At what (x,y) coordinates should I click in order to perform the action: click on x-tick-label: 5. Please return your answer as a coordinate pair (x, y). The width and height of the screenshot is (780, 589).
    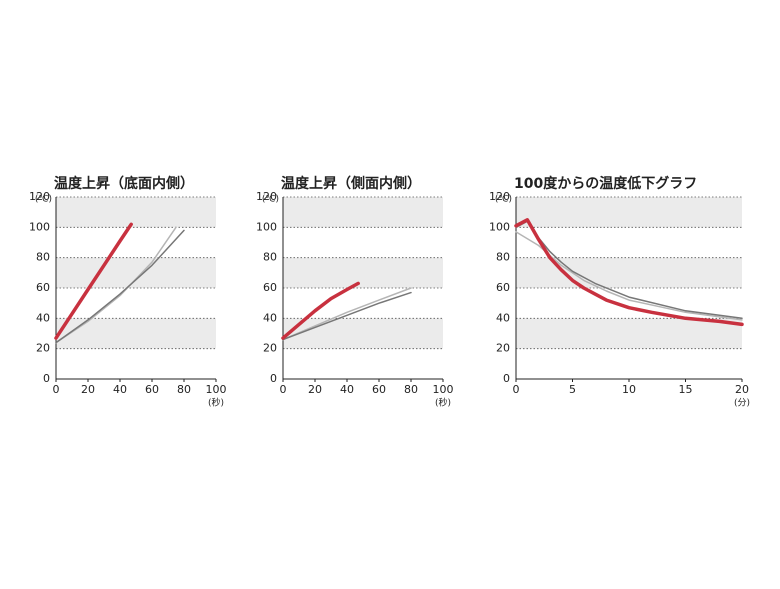
    Looking at the image, I should click on (572, 389).